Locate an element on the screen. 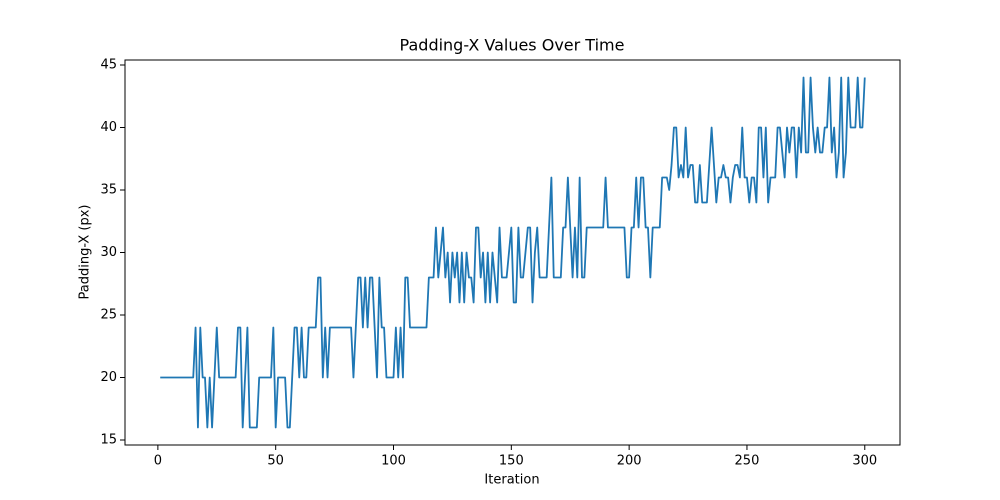 Image resolution: width=1000 pixels, height=500 pixels. x-axis-label: Iteration is located at coordinates (511, 480).